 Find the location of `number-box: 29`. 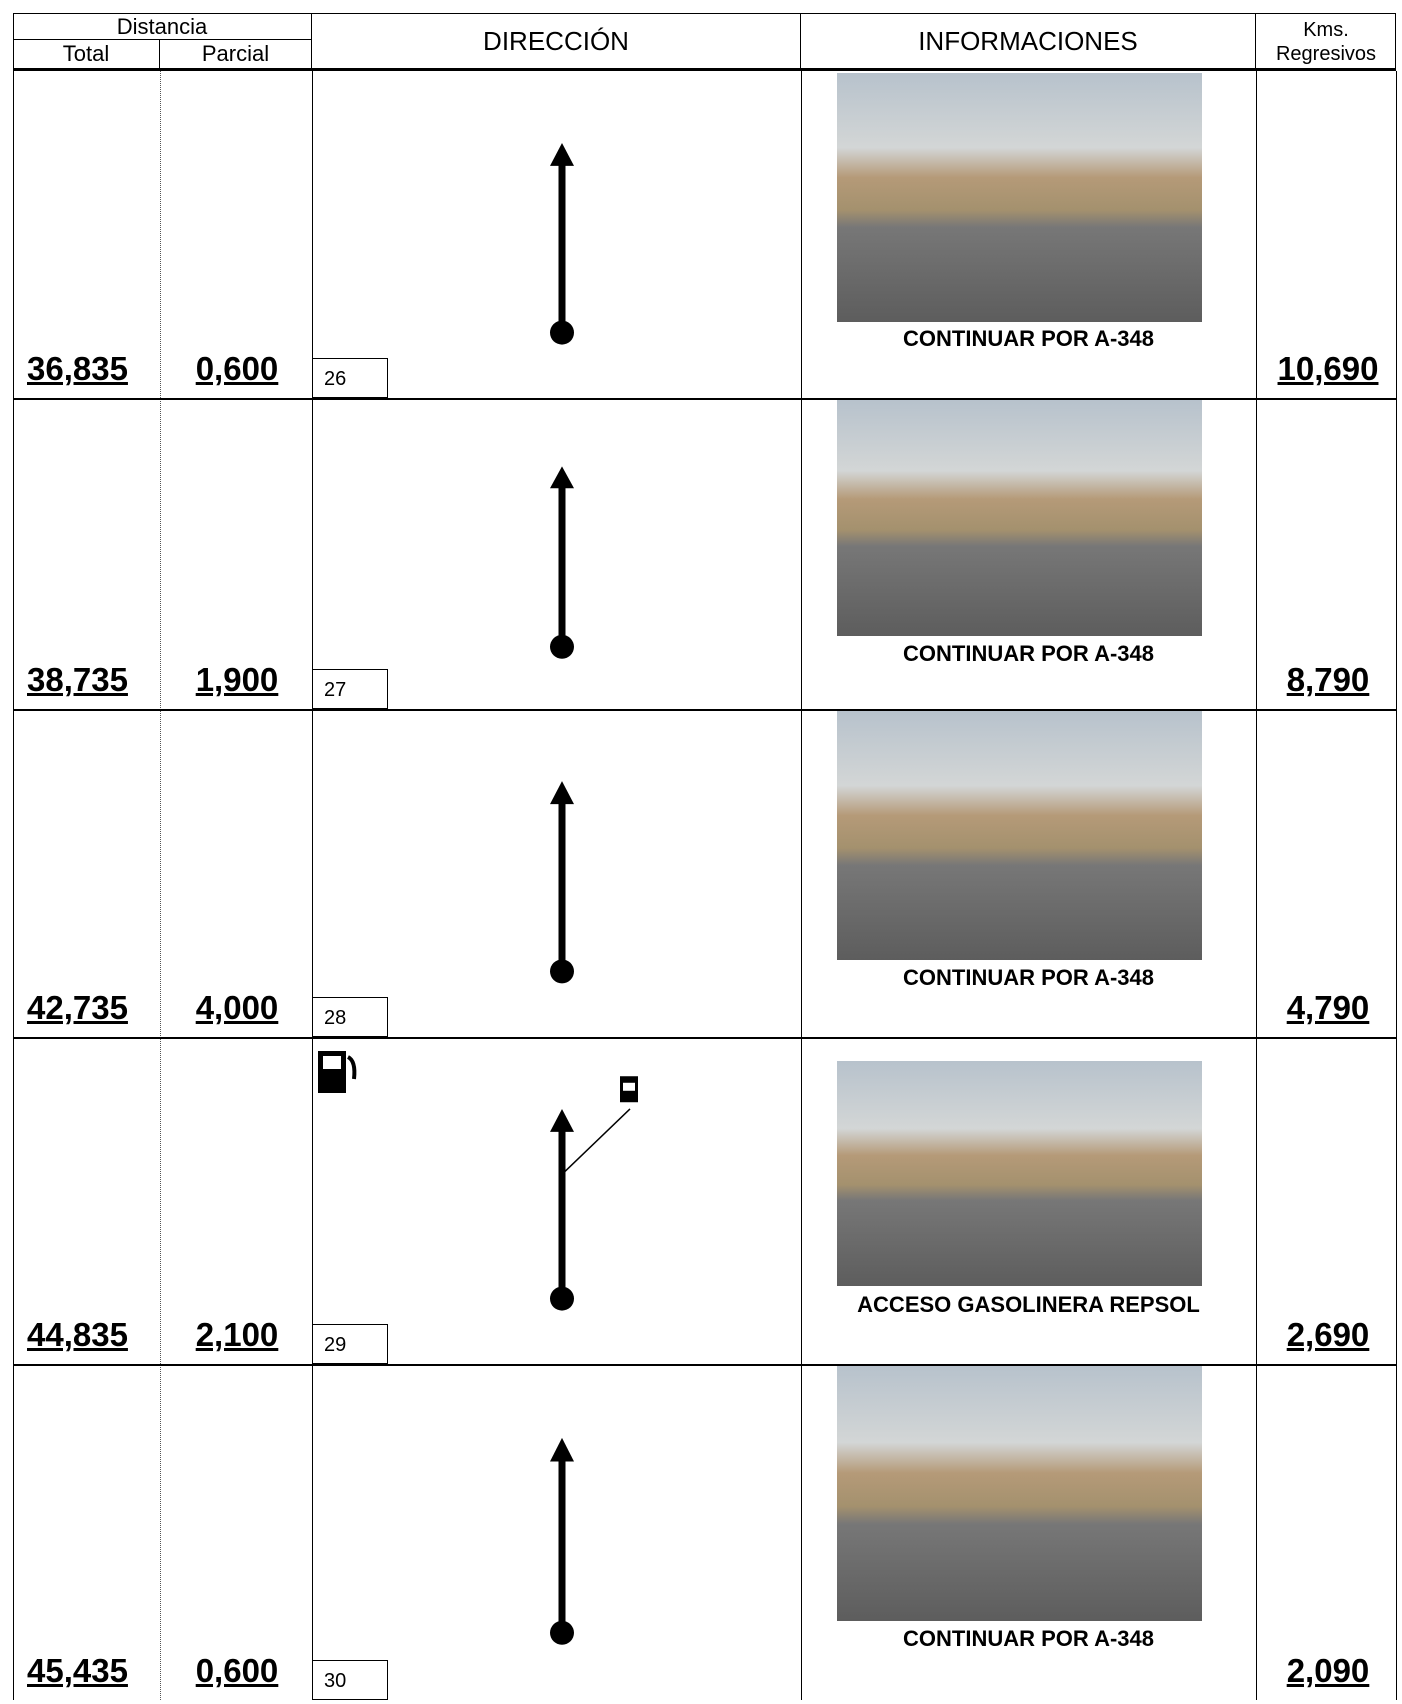

number-box: 29 is located at coordinates (350, 1344).